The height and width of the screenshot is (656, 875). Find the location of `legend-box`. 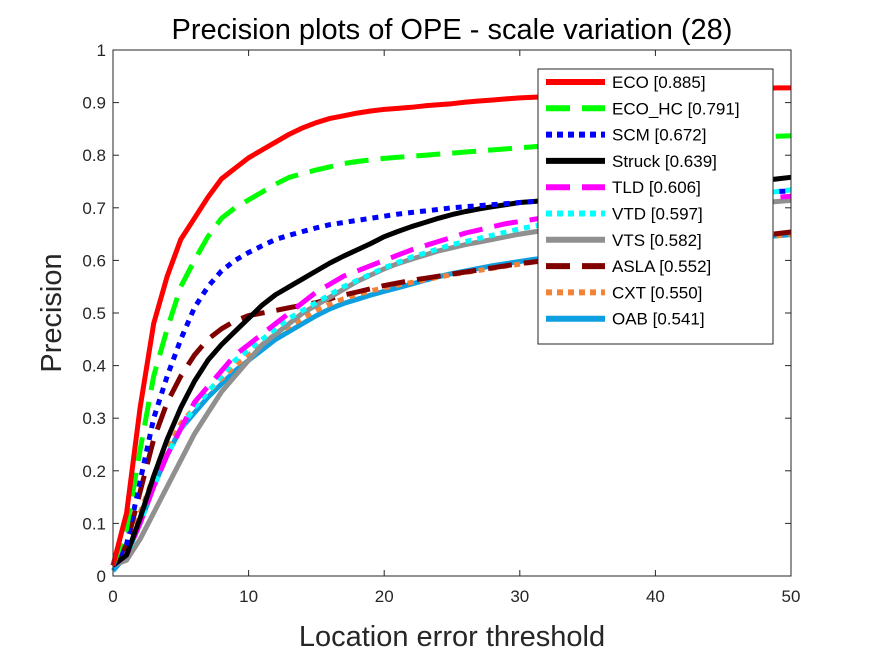

legend-box is located at coordinates (655, 206).